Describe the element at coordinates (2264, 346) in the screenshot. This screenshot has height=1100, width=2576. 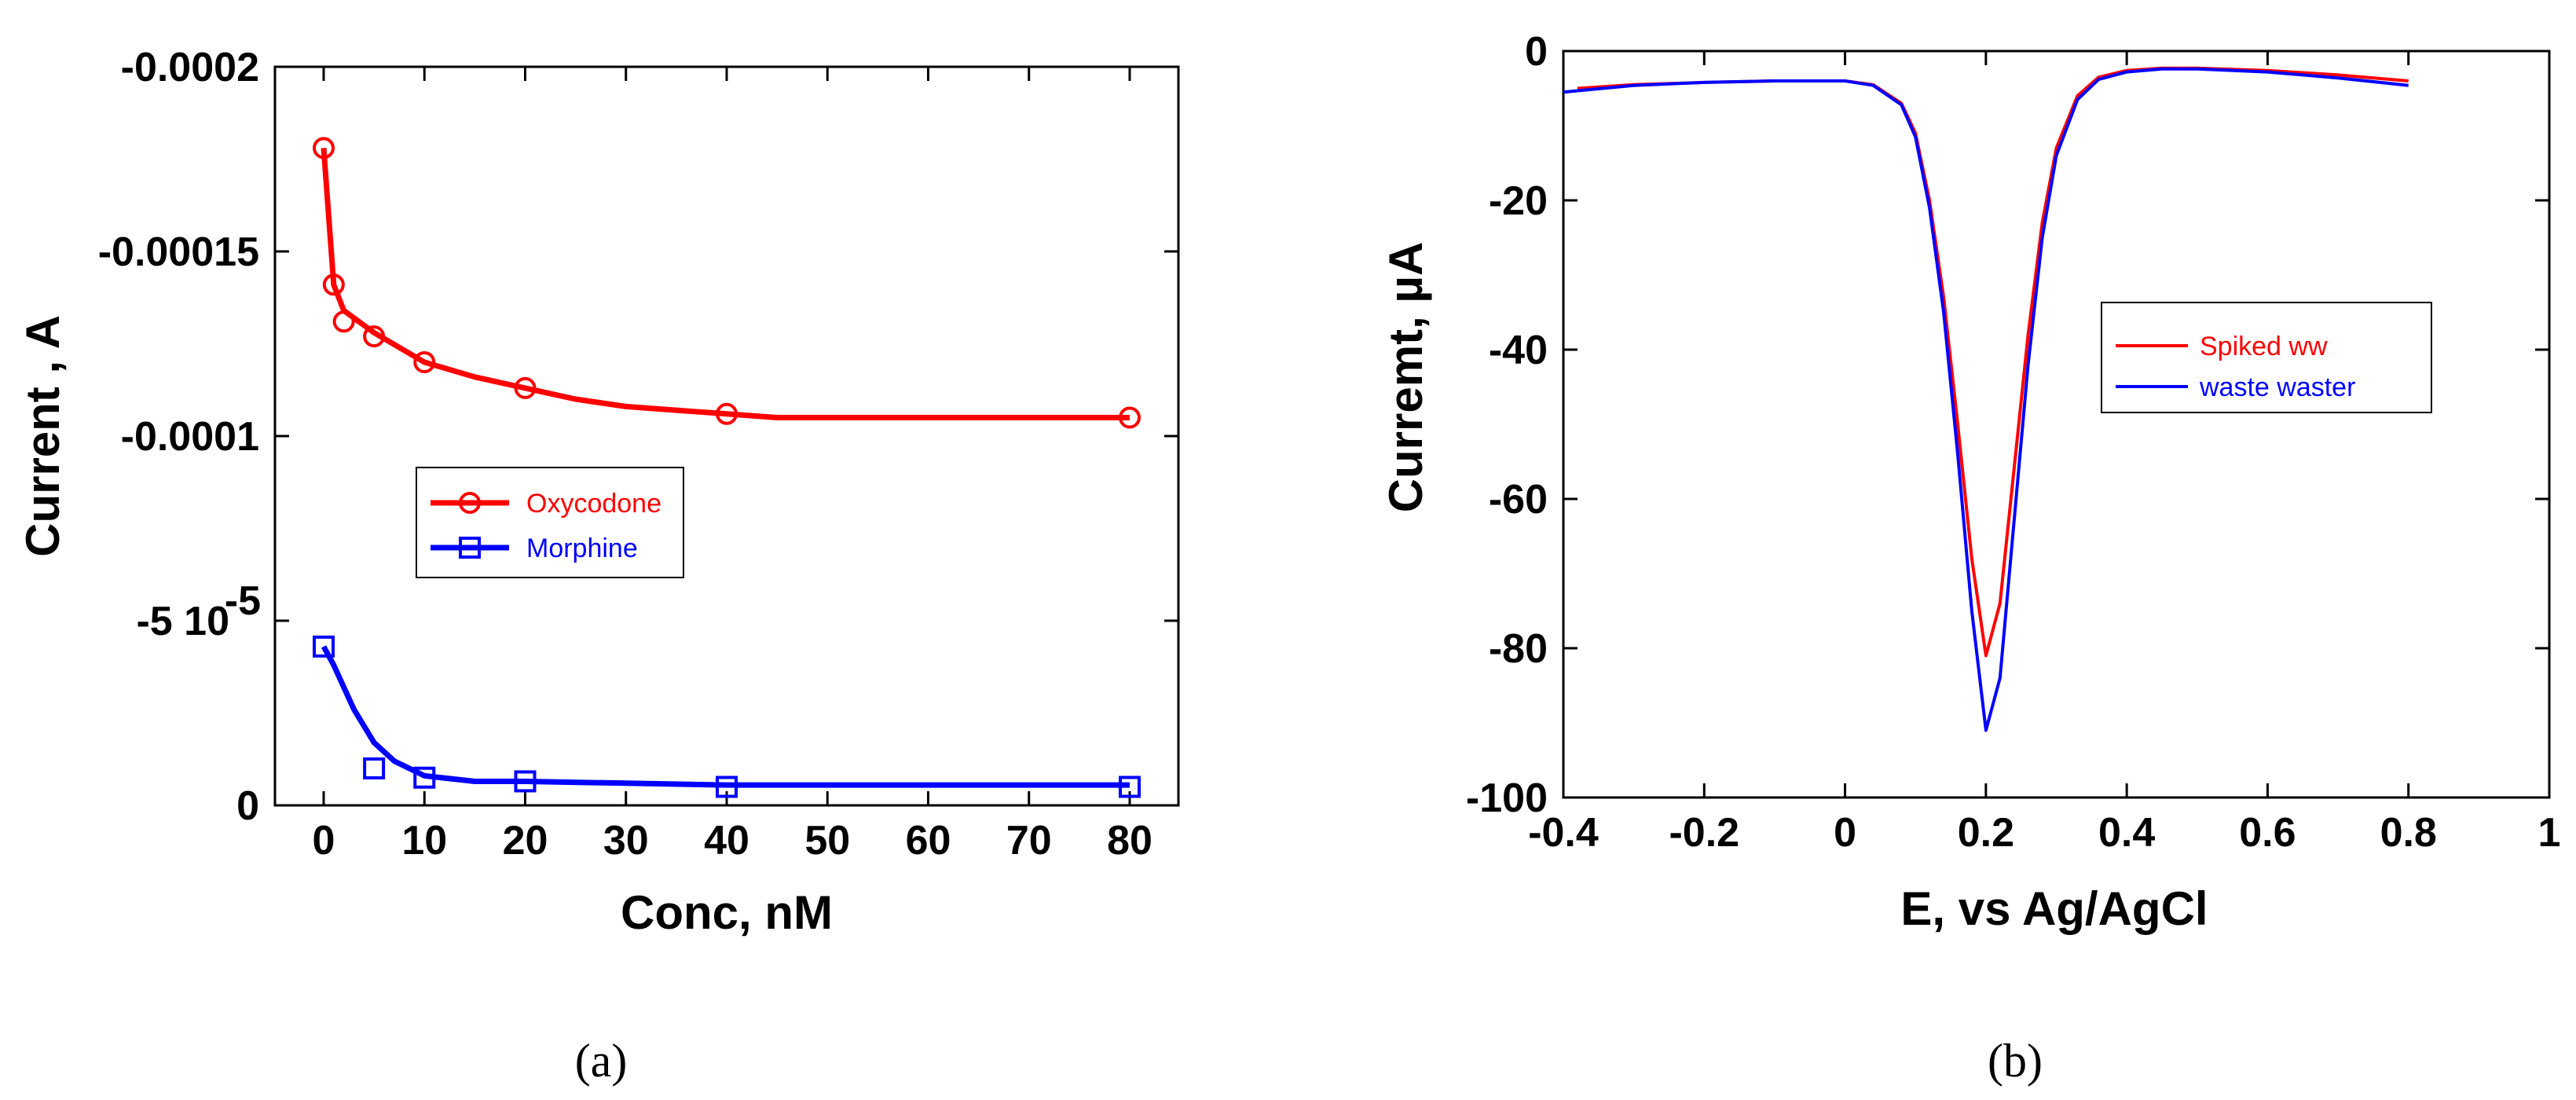
I see `legend-label-spiked-ww: Spiked ww` at that location.